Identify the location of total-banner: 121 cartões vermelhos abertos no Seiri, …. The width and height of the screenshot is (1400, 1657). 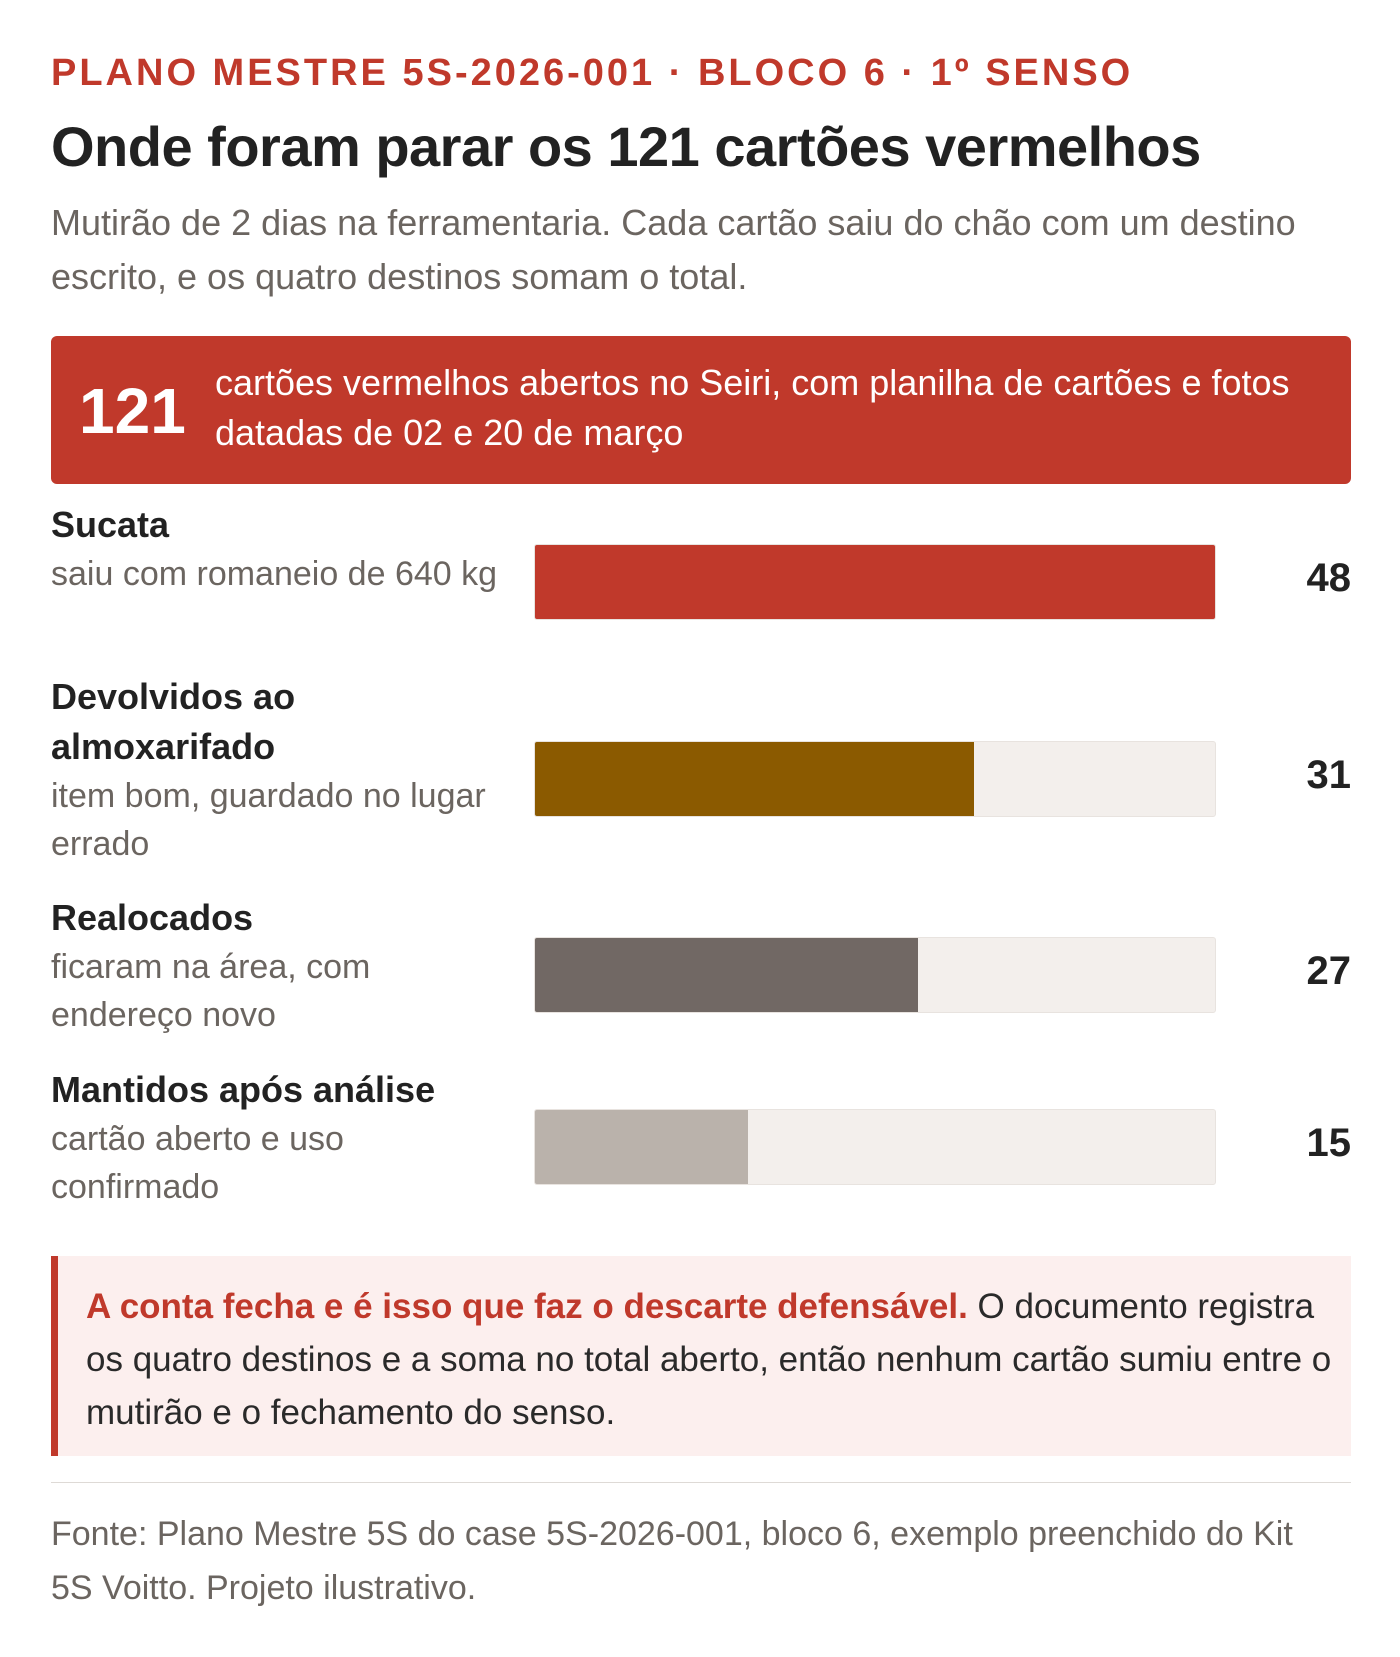
(701, 410).